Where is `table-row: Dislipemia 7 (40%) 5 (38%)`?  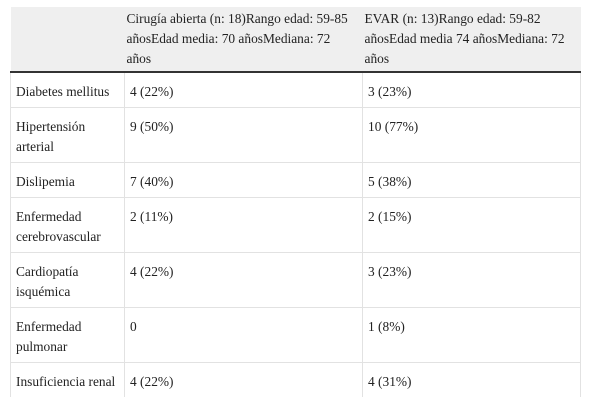
table-row: Dislipemia 7 (40%) 5 (38%) is located at coordinates (295, 180).